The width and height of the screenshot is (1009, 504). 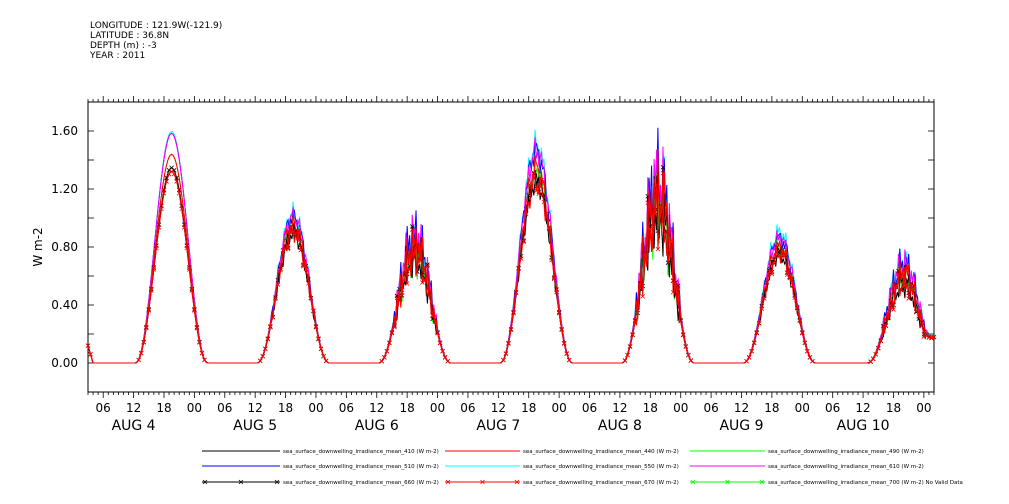 I want to click on y-tick-label: 0.40, so click(x=64, y=305).